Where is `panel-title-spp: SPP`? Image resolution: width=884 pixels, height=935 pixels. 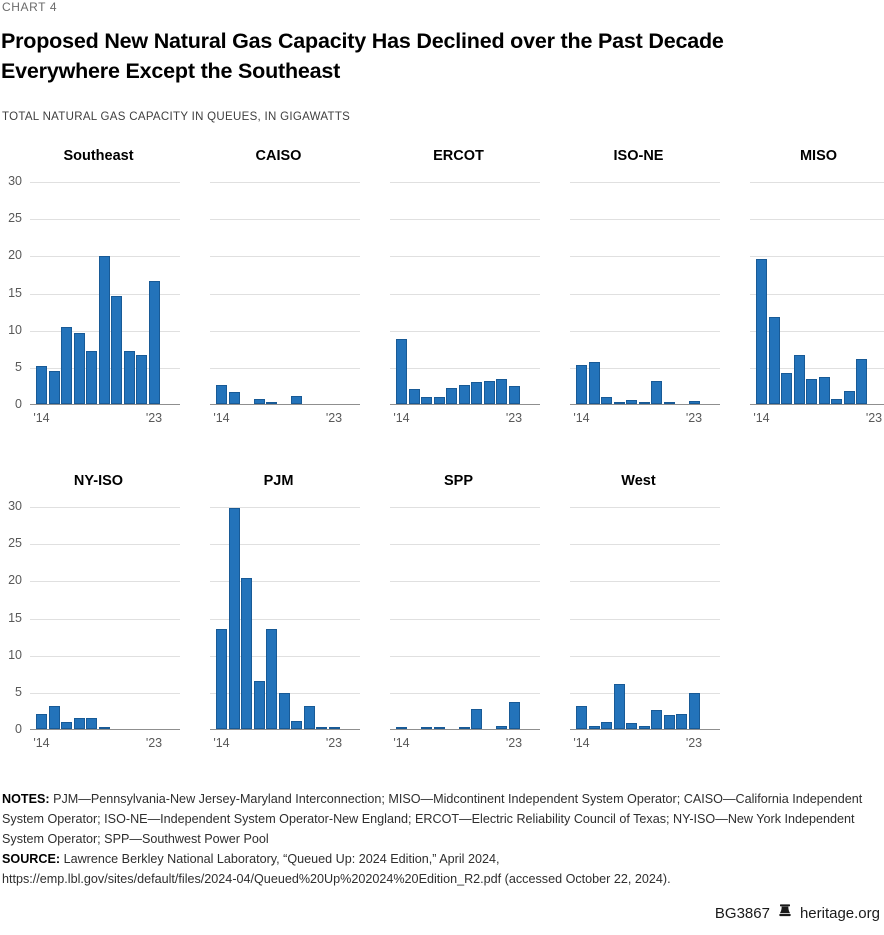
panel-title-spp: SPP is located at coordinates (458, 481).